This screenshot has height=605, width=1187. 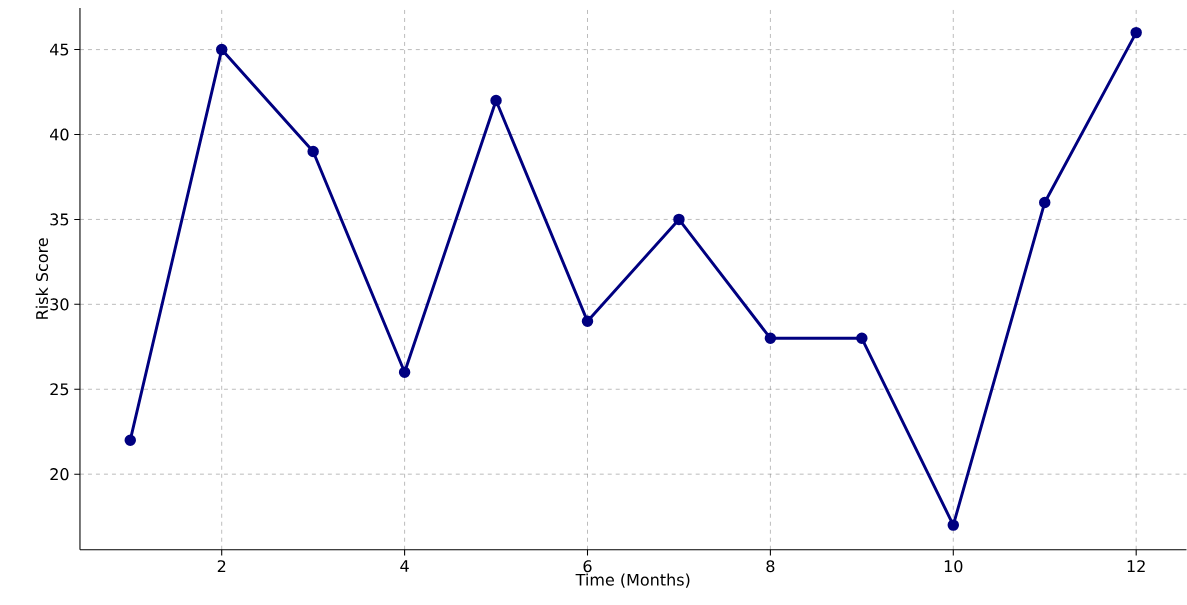 I want to click on y-tick-label: 40, so click(x=59, y=134).